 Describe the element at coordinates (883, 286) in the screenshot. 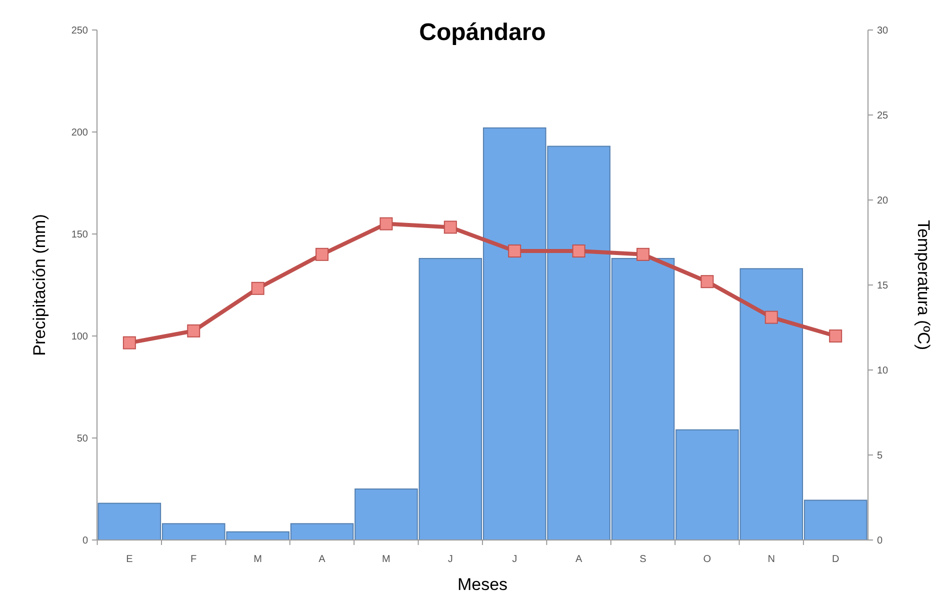

I see `y2-tick-label: 15` at that location.